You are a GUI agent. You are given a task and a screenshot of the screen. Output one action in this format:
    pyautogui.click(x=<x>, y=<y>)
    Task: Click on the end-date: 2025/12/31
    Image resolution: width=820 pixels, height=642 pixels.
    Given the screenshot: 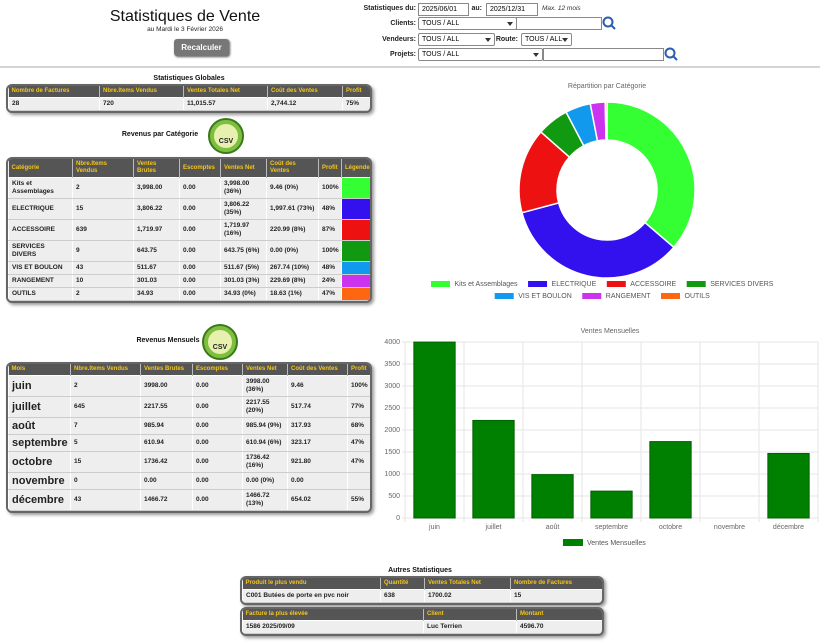 What is the action you would take?
    pyautogui.click(x=512, y=9)
    